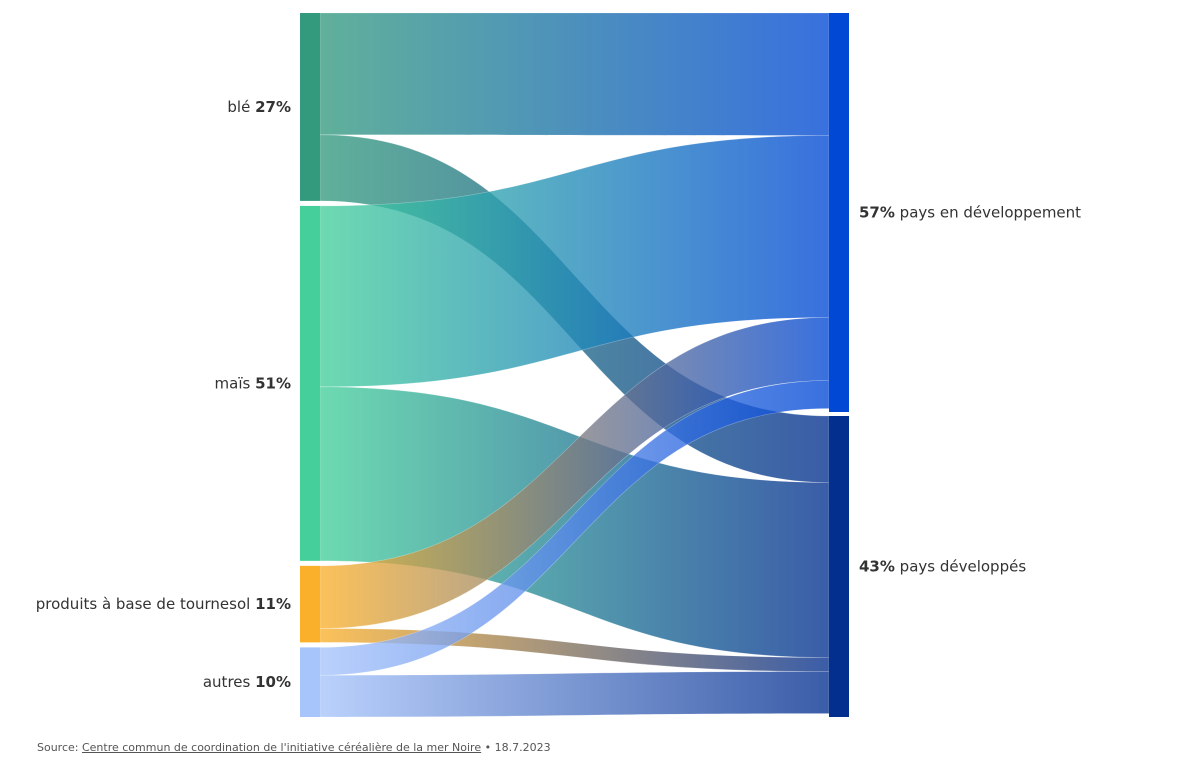 The image size is (1177, 768). Describe the element at coordinates (839, 566) in the screenshot. I see `node-devd` at that location.